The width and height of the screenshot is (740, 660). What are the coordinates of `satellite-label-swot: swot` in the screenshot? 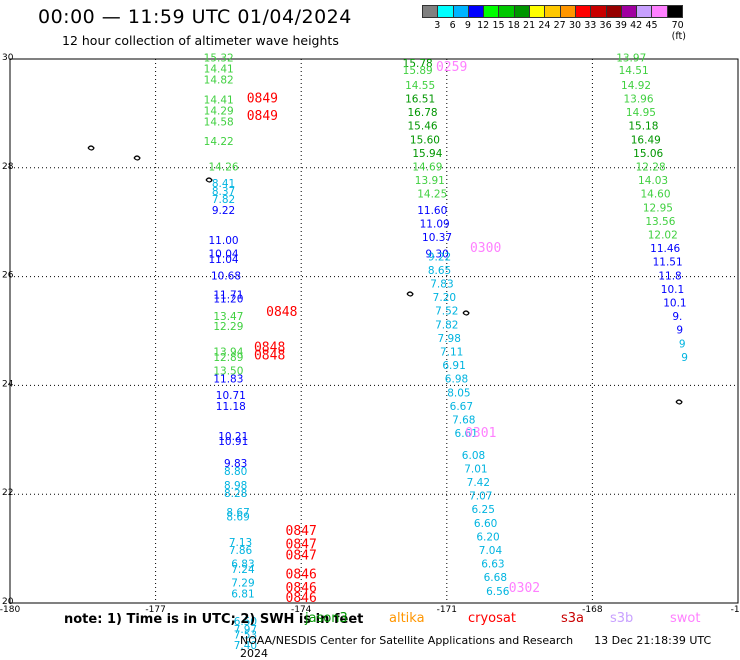 It's located at (685, 618).